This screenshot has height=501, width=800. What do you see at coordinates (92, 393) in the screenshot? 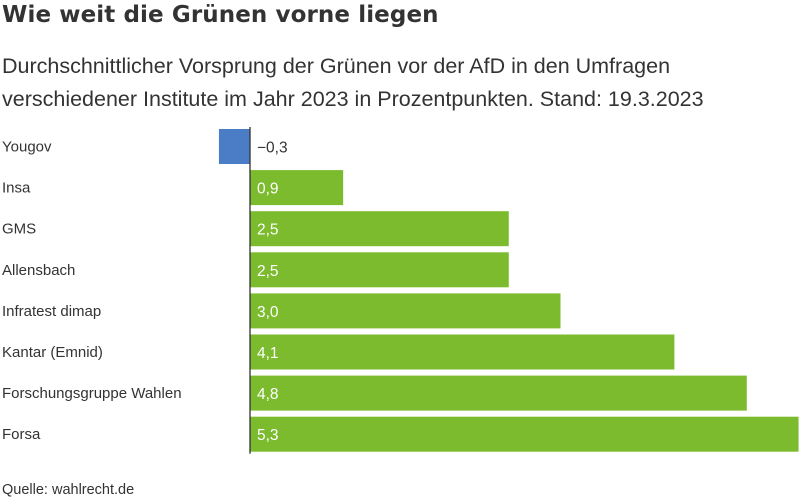
I see `category-label: Forschungsgruppe Wahlen` at bounding box center [92, 393].